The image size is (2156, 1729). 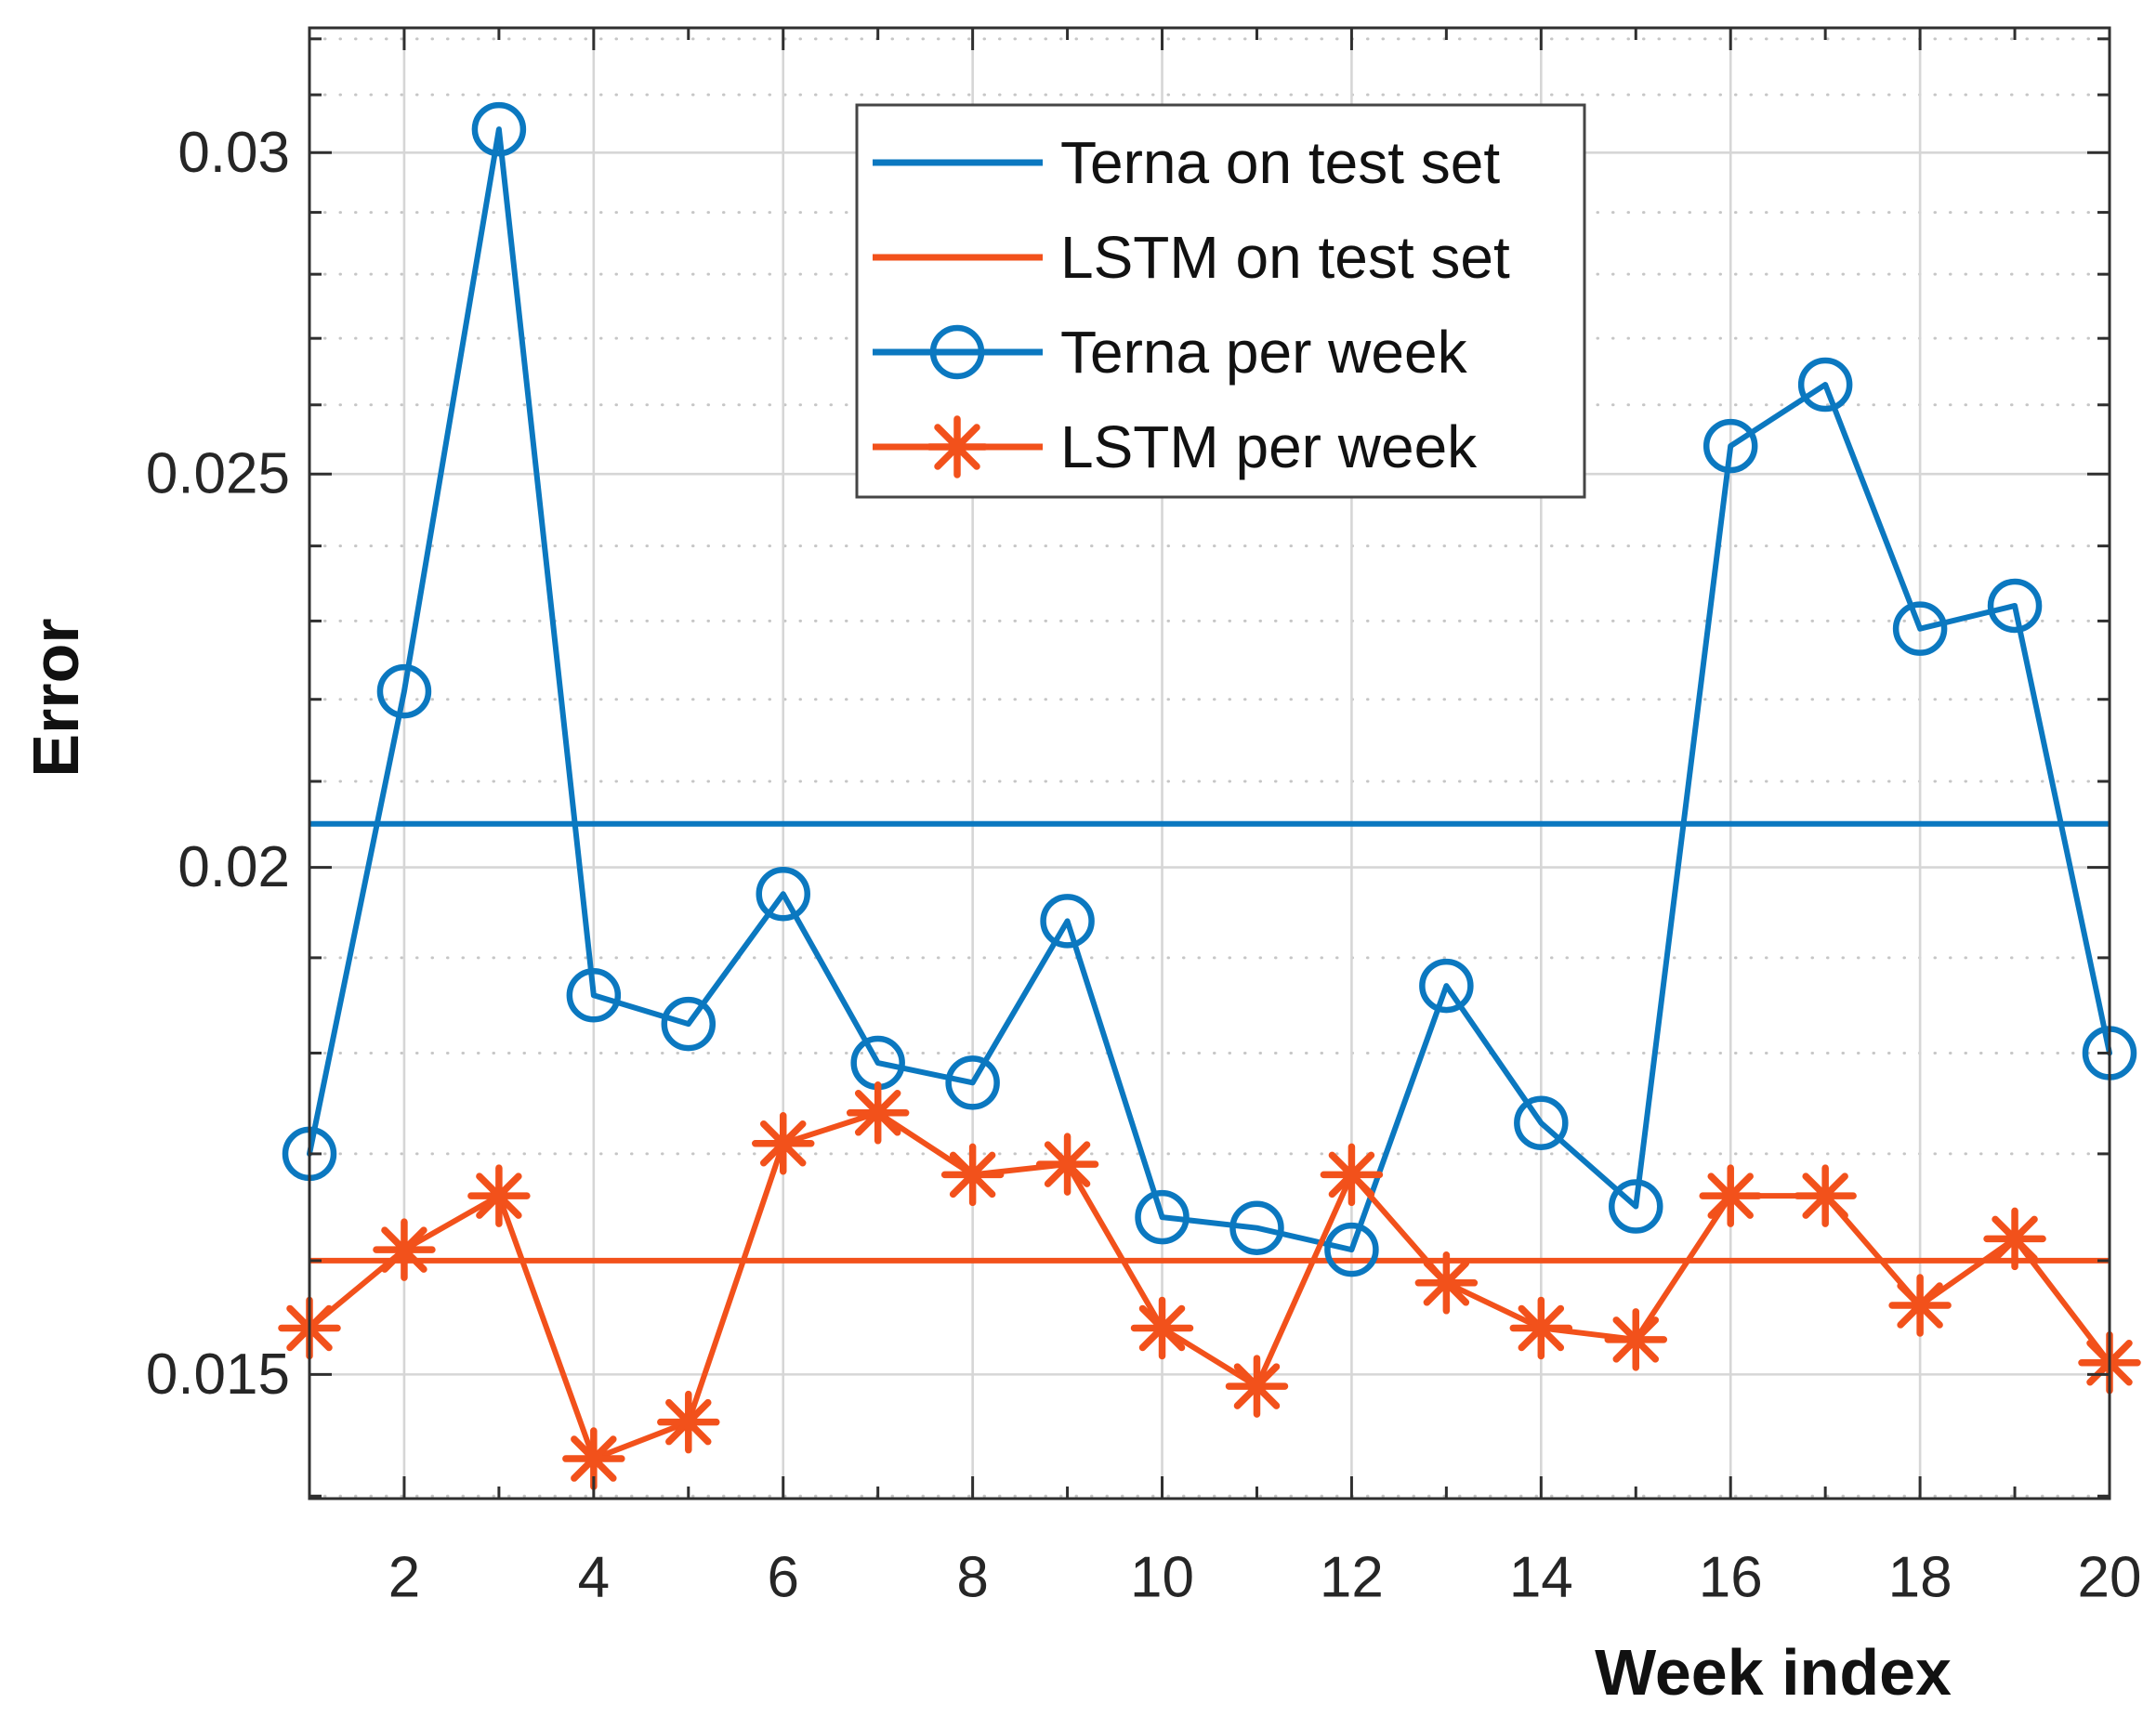 I want to click on legend-entry: Terna on test set, so click(x=1187, y=162).